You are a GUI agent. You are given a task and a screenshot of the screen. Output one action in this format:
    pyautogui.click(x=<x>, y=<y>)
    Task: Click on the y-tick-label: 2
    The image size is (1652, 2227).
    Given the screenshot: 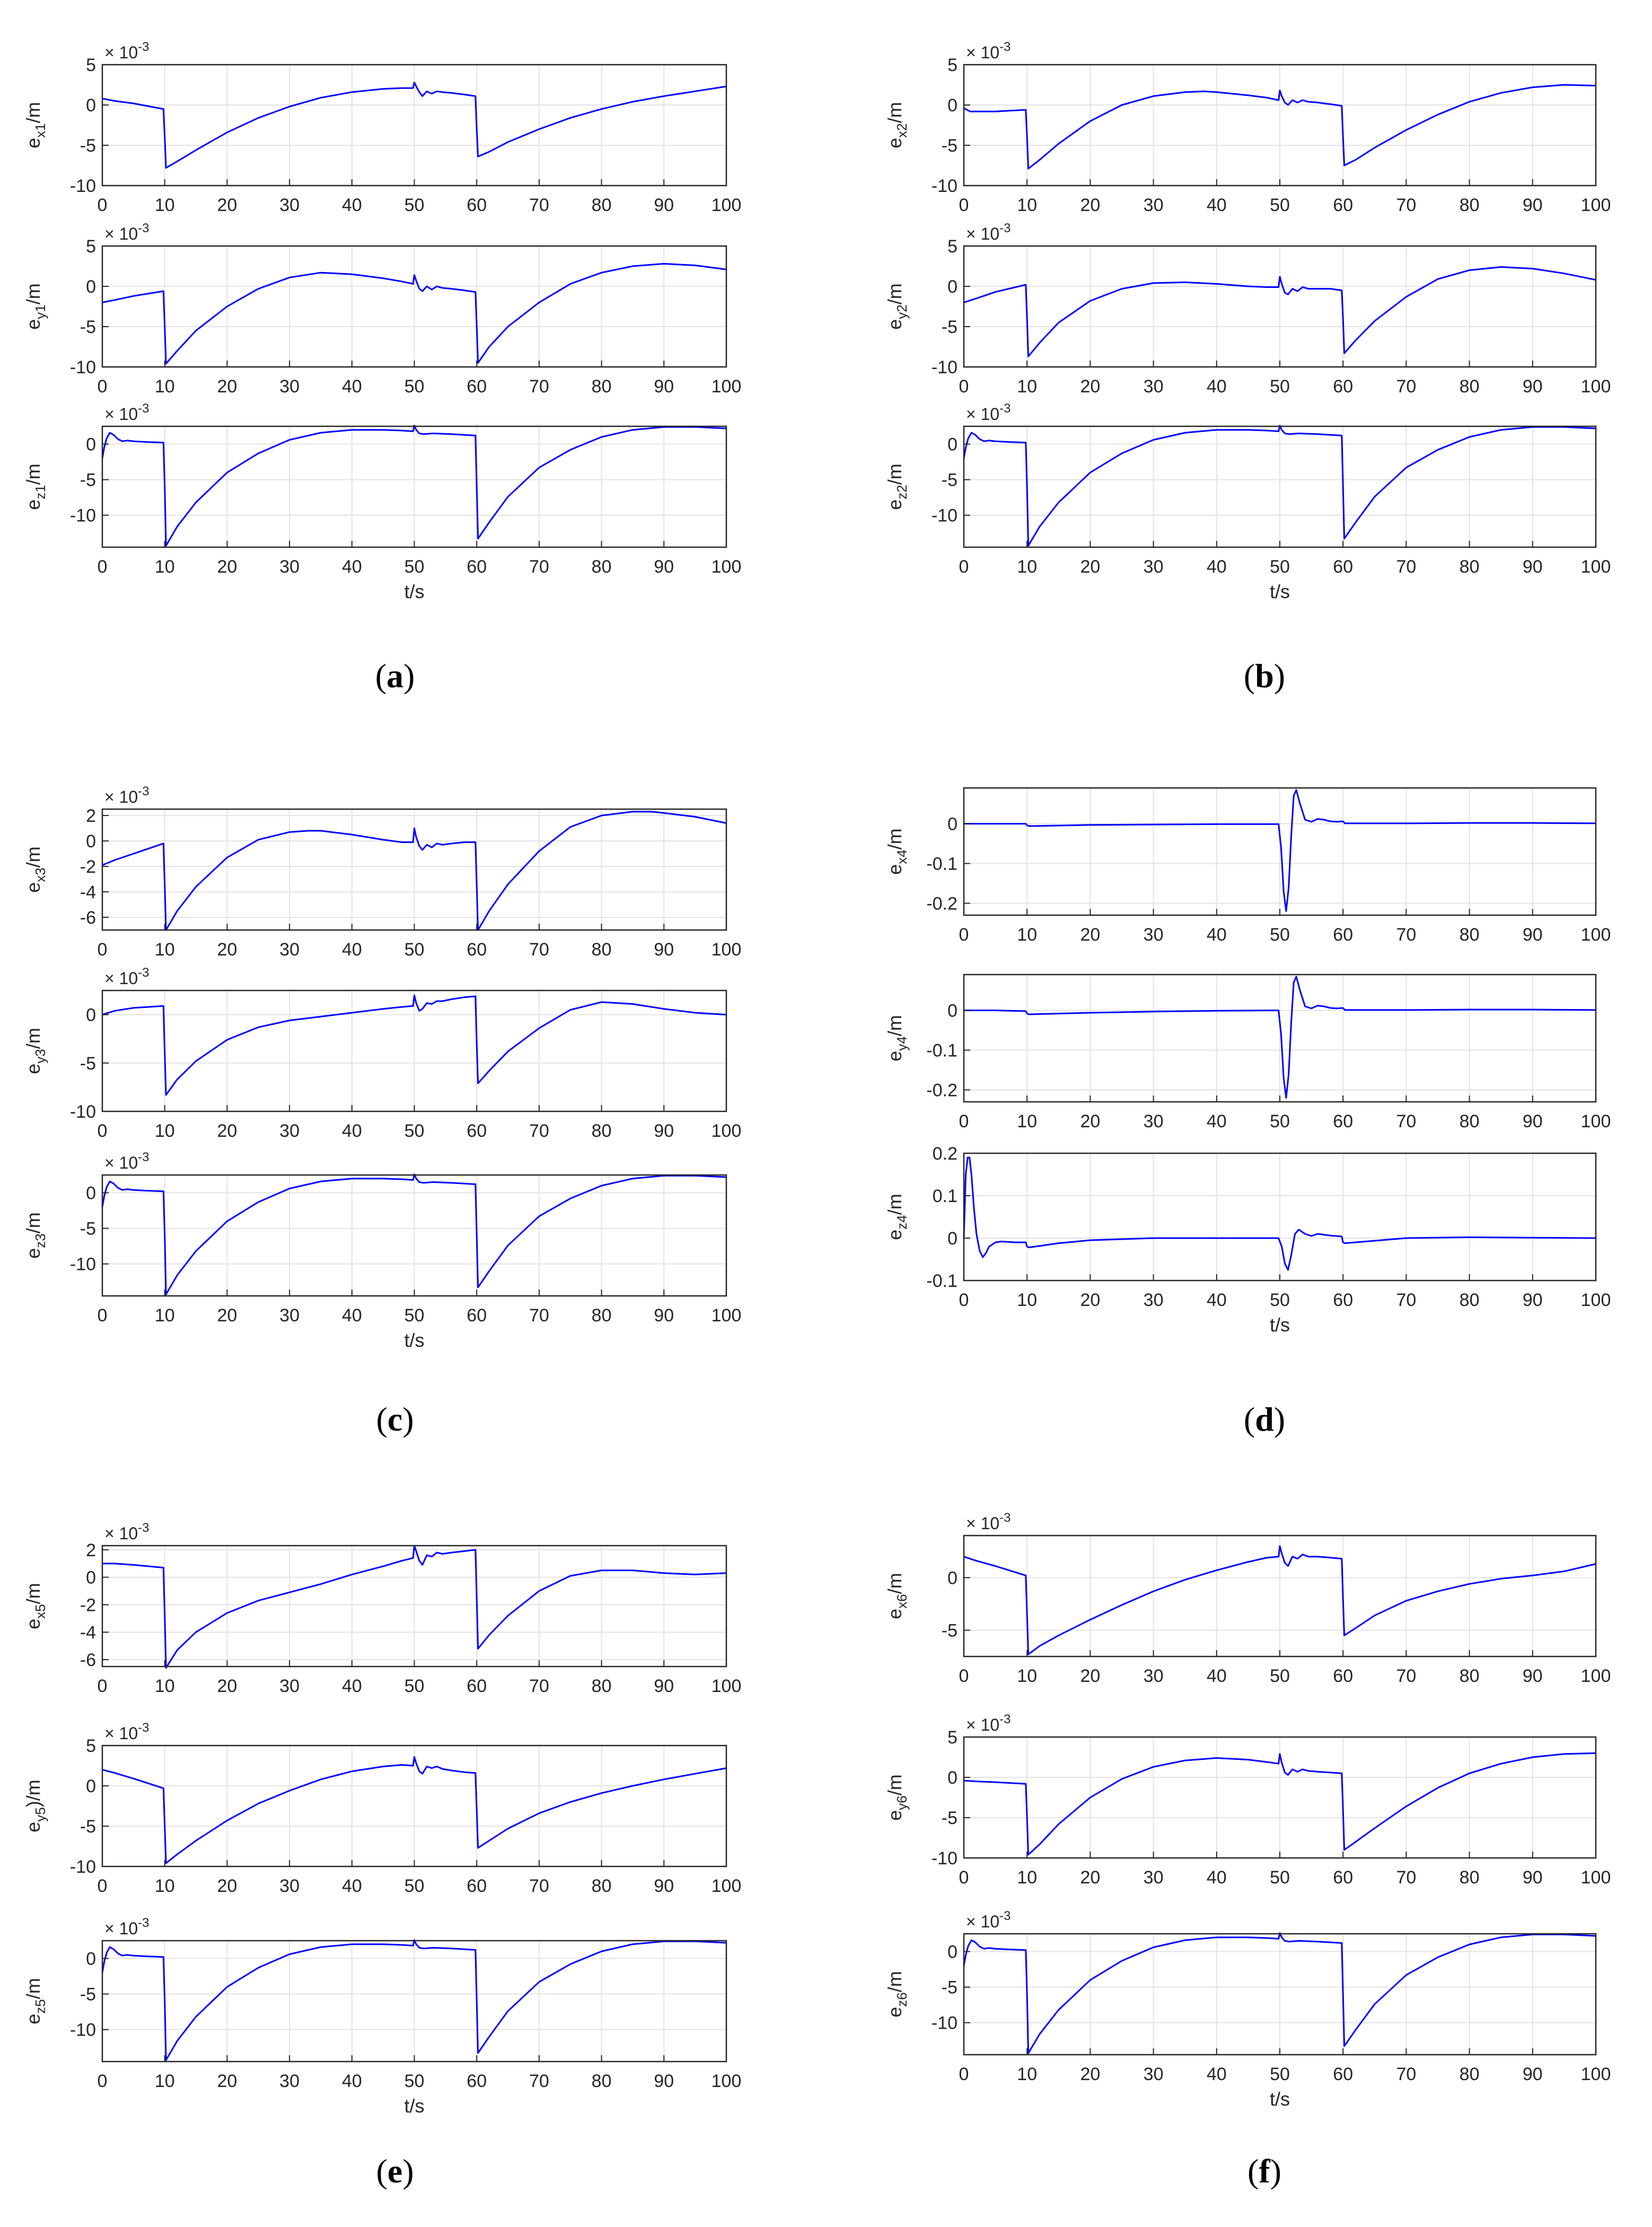 What is the action you would take?
    pyautogui.click(x=91, y=1550)
    